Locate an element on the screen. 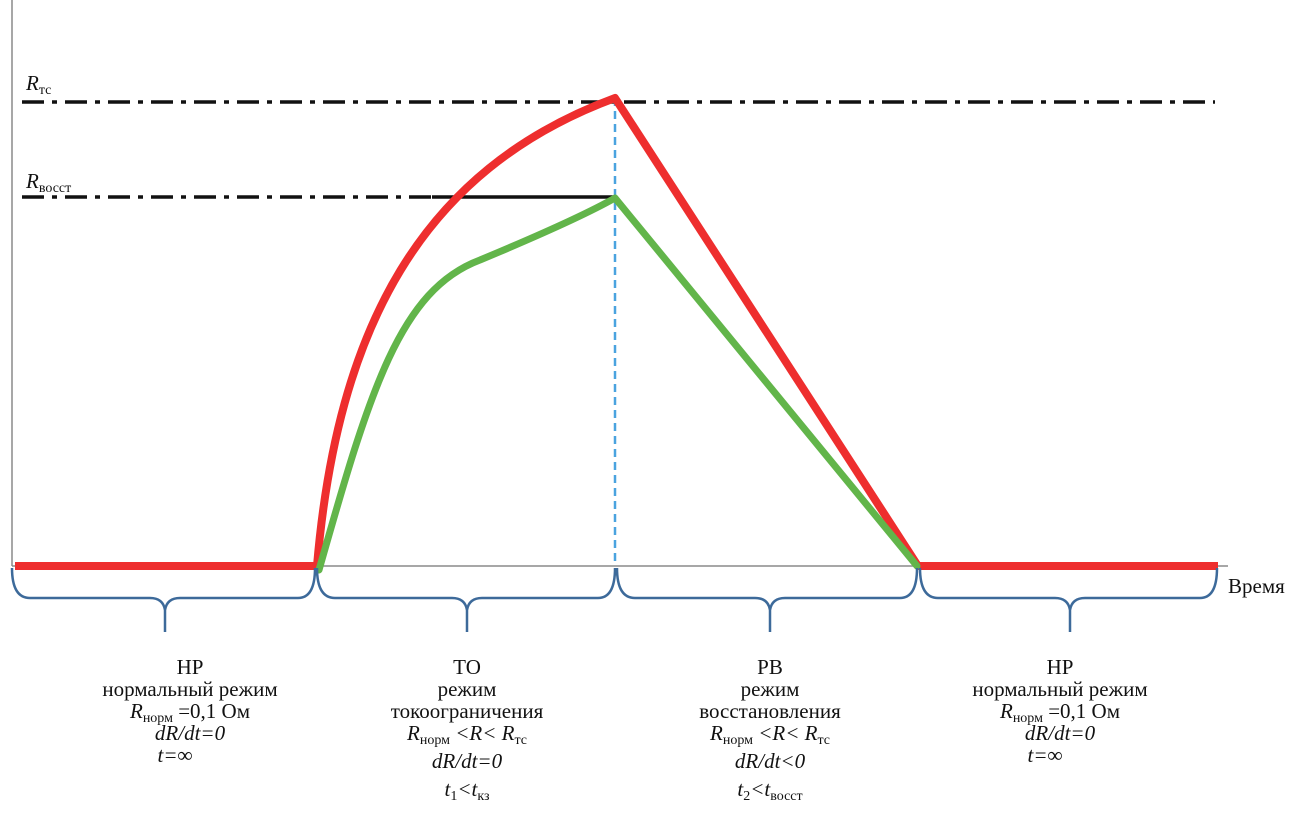 The width and height of the screenshot is (1300, 825). r-tc-label: Rтс is located at coordinates (39, 84).